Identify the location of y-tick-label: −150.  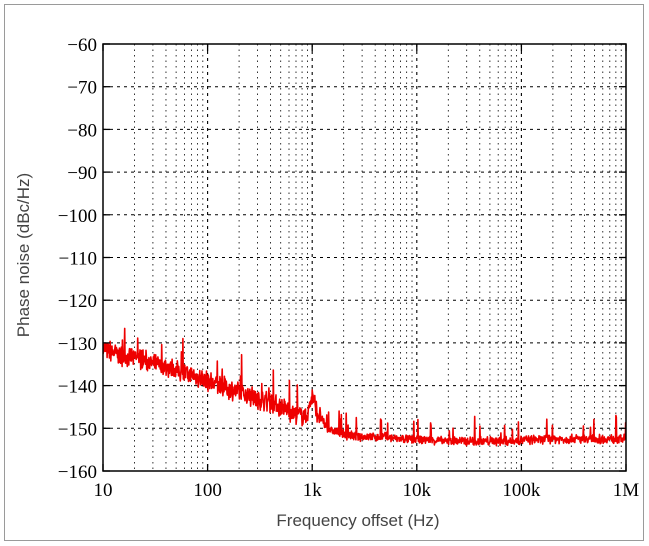
(77, 429).